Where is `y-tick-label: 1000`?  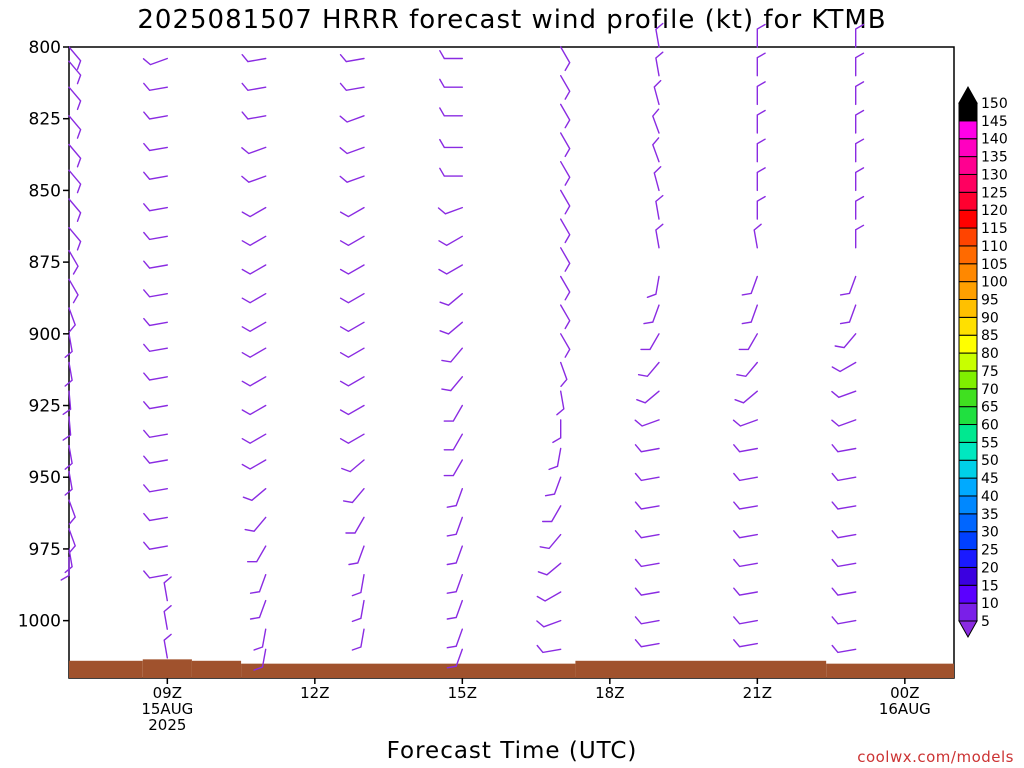 y-tick-label: 1000 is located at coordinates (39, 622).